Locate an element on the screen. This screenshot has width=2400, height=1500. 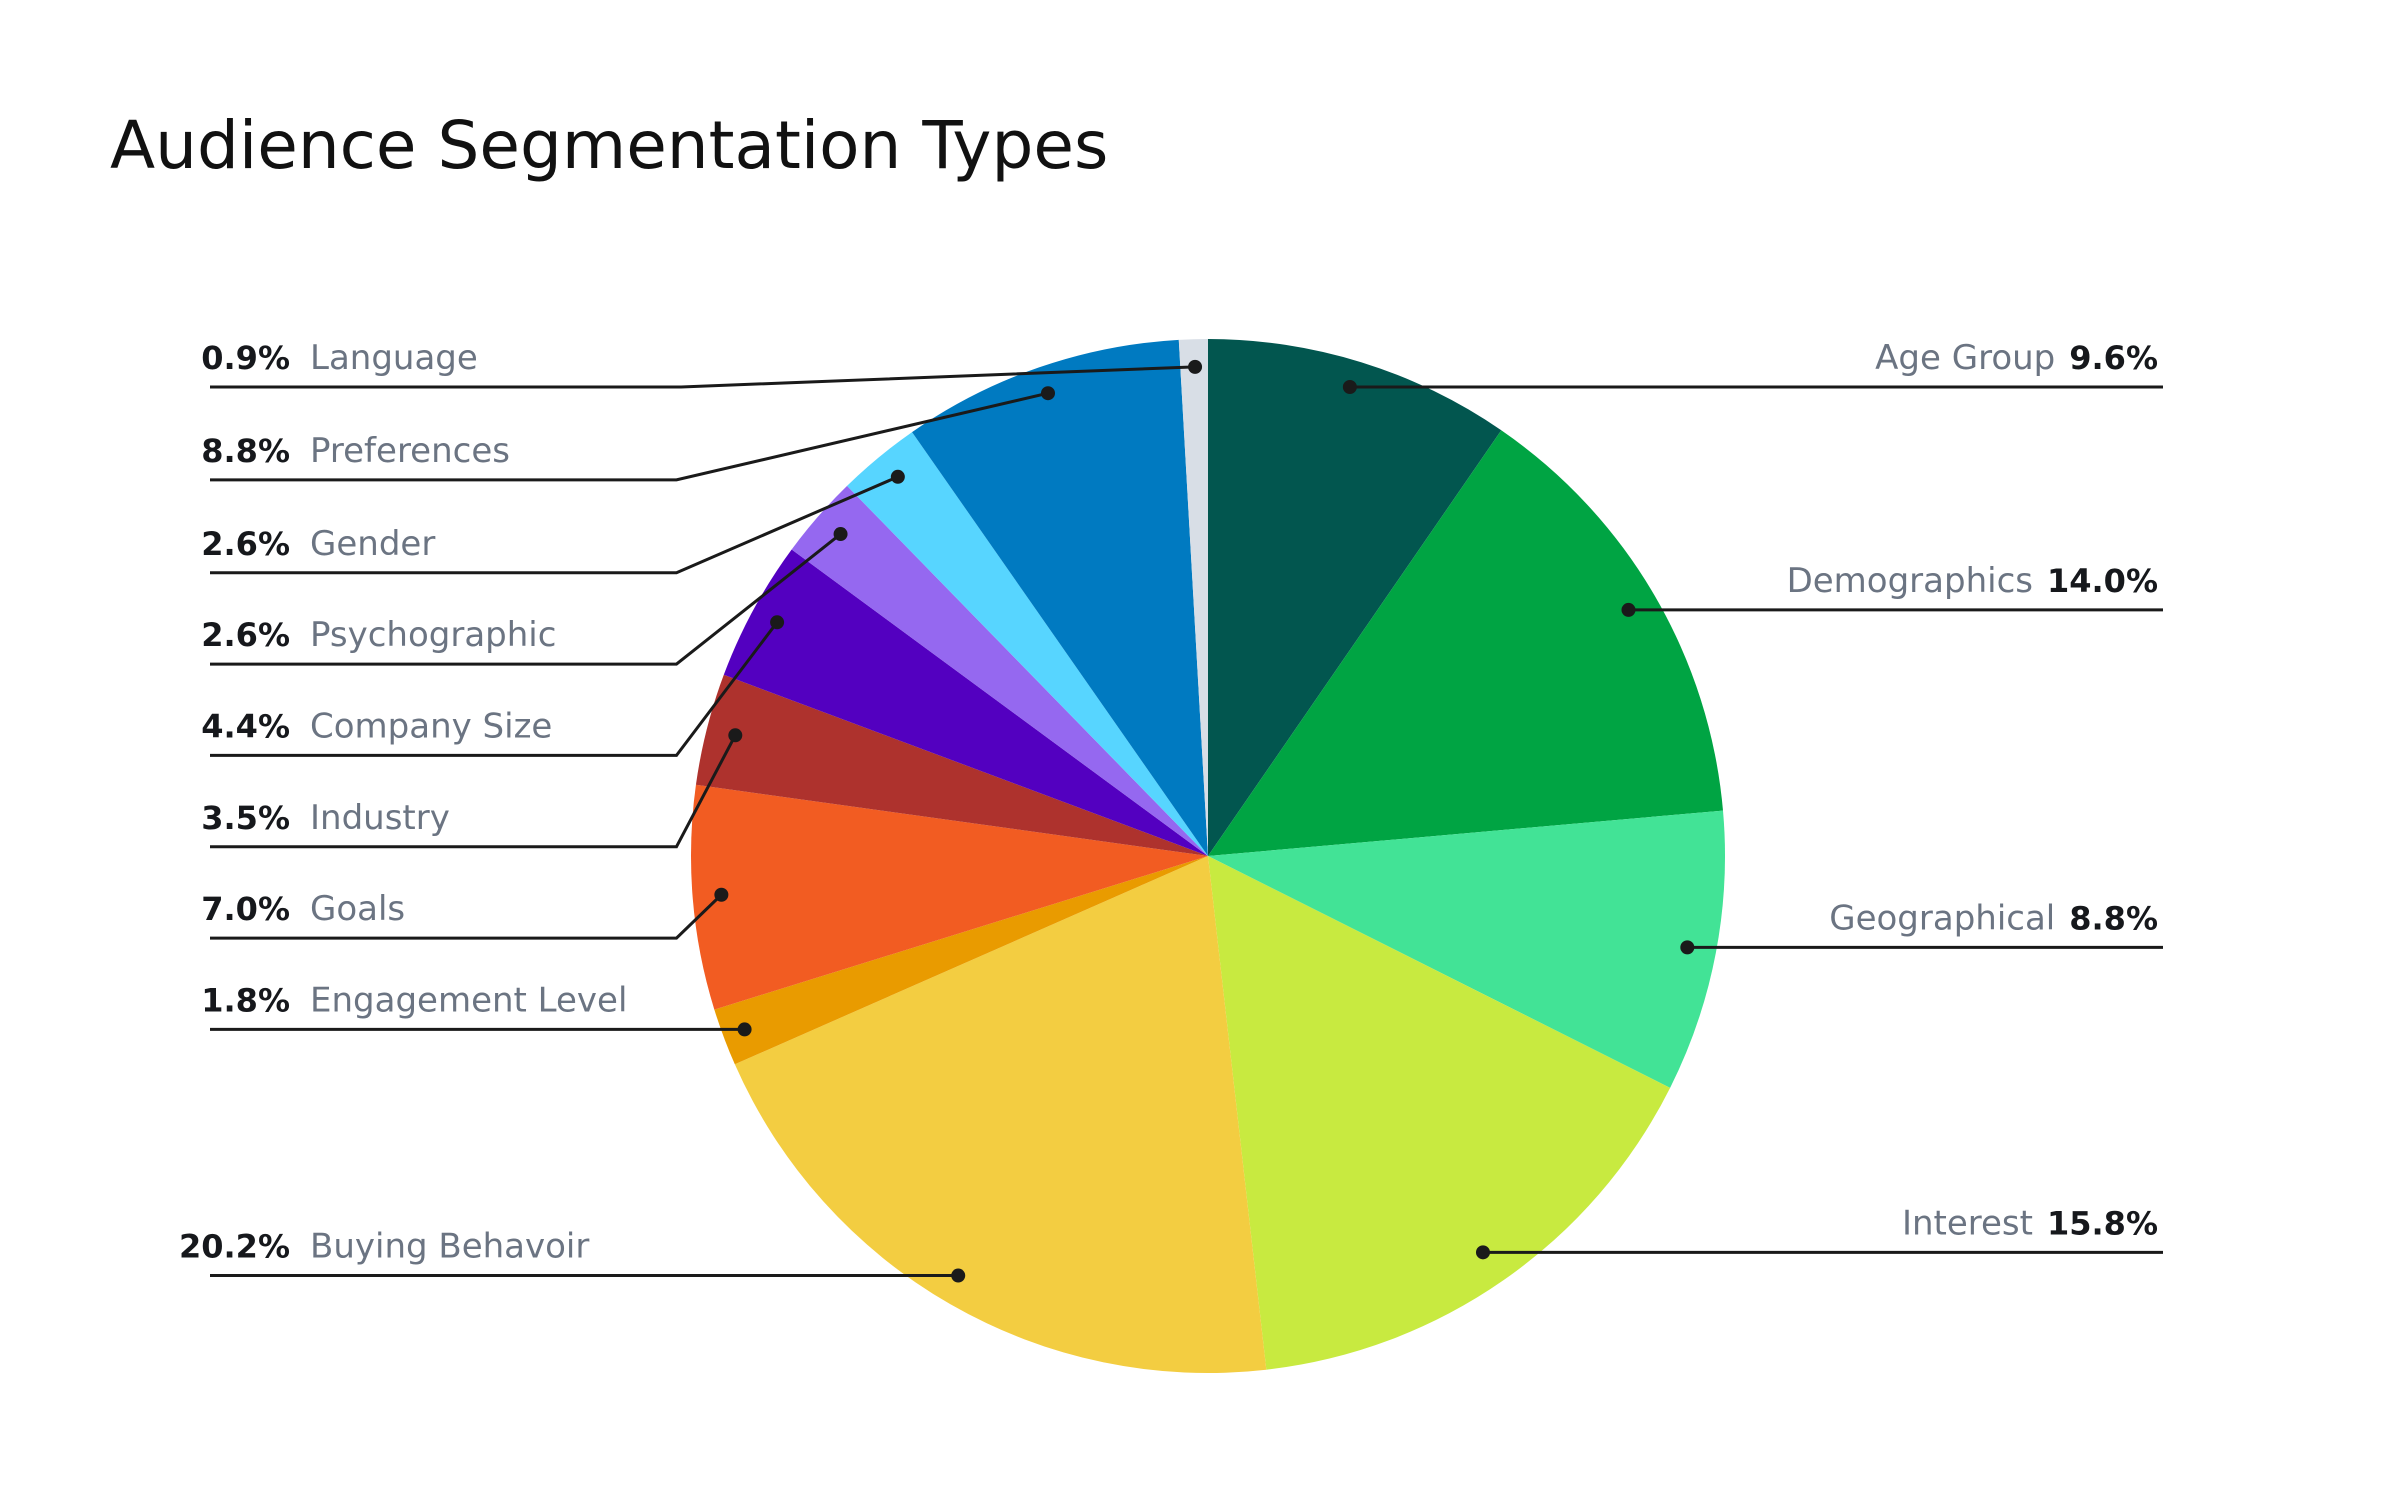
leader-dot-psychographic is located at coordinates (840, 534).